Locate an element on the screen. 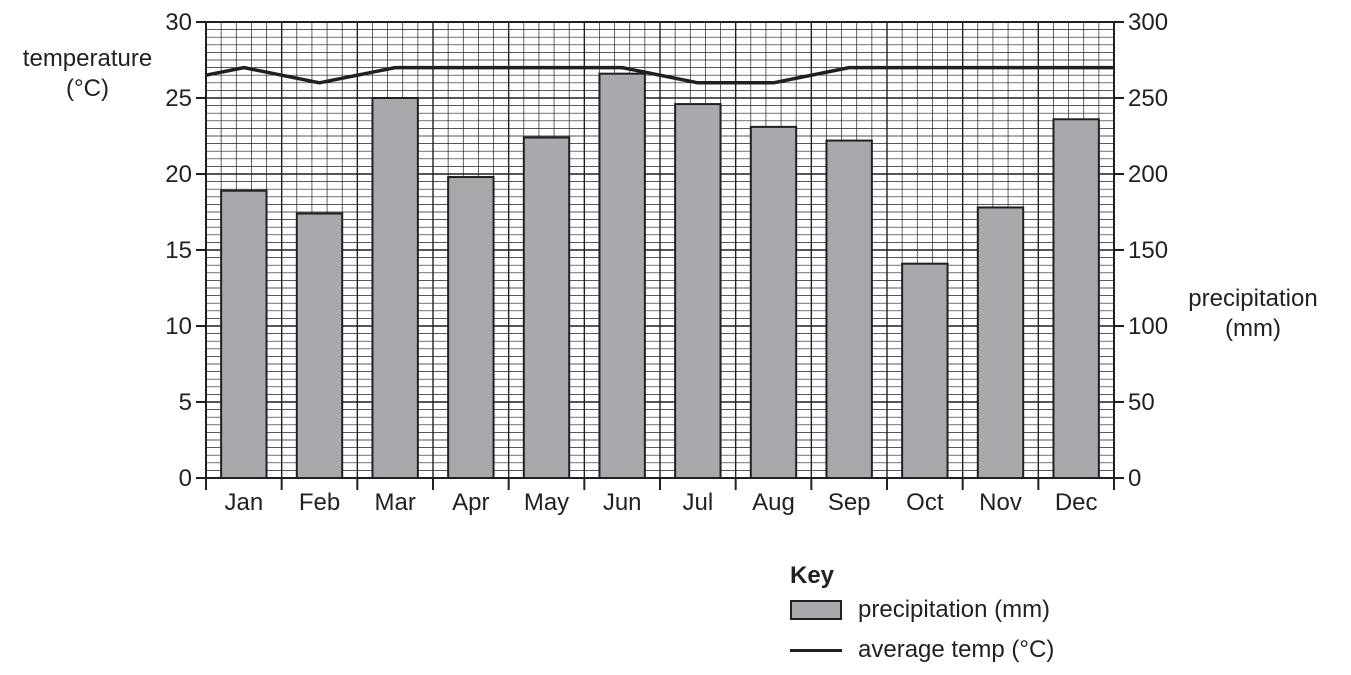 The image size is (1351, 675). y-right-tick-label: 100 is located at coordinates (1148, 326).